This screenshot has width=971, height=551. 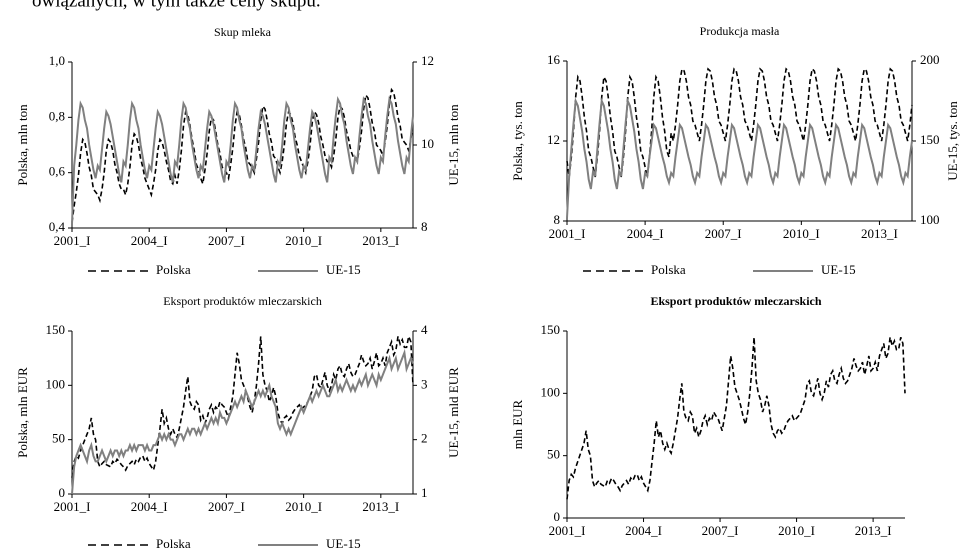 What do you see at coordinates (554, 59) in the screenshot?
I see `y-tick-label: 16` at bounding box center [554, 59].